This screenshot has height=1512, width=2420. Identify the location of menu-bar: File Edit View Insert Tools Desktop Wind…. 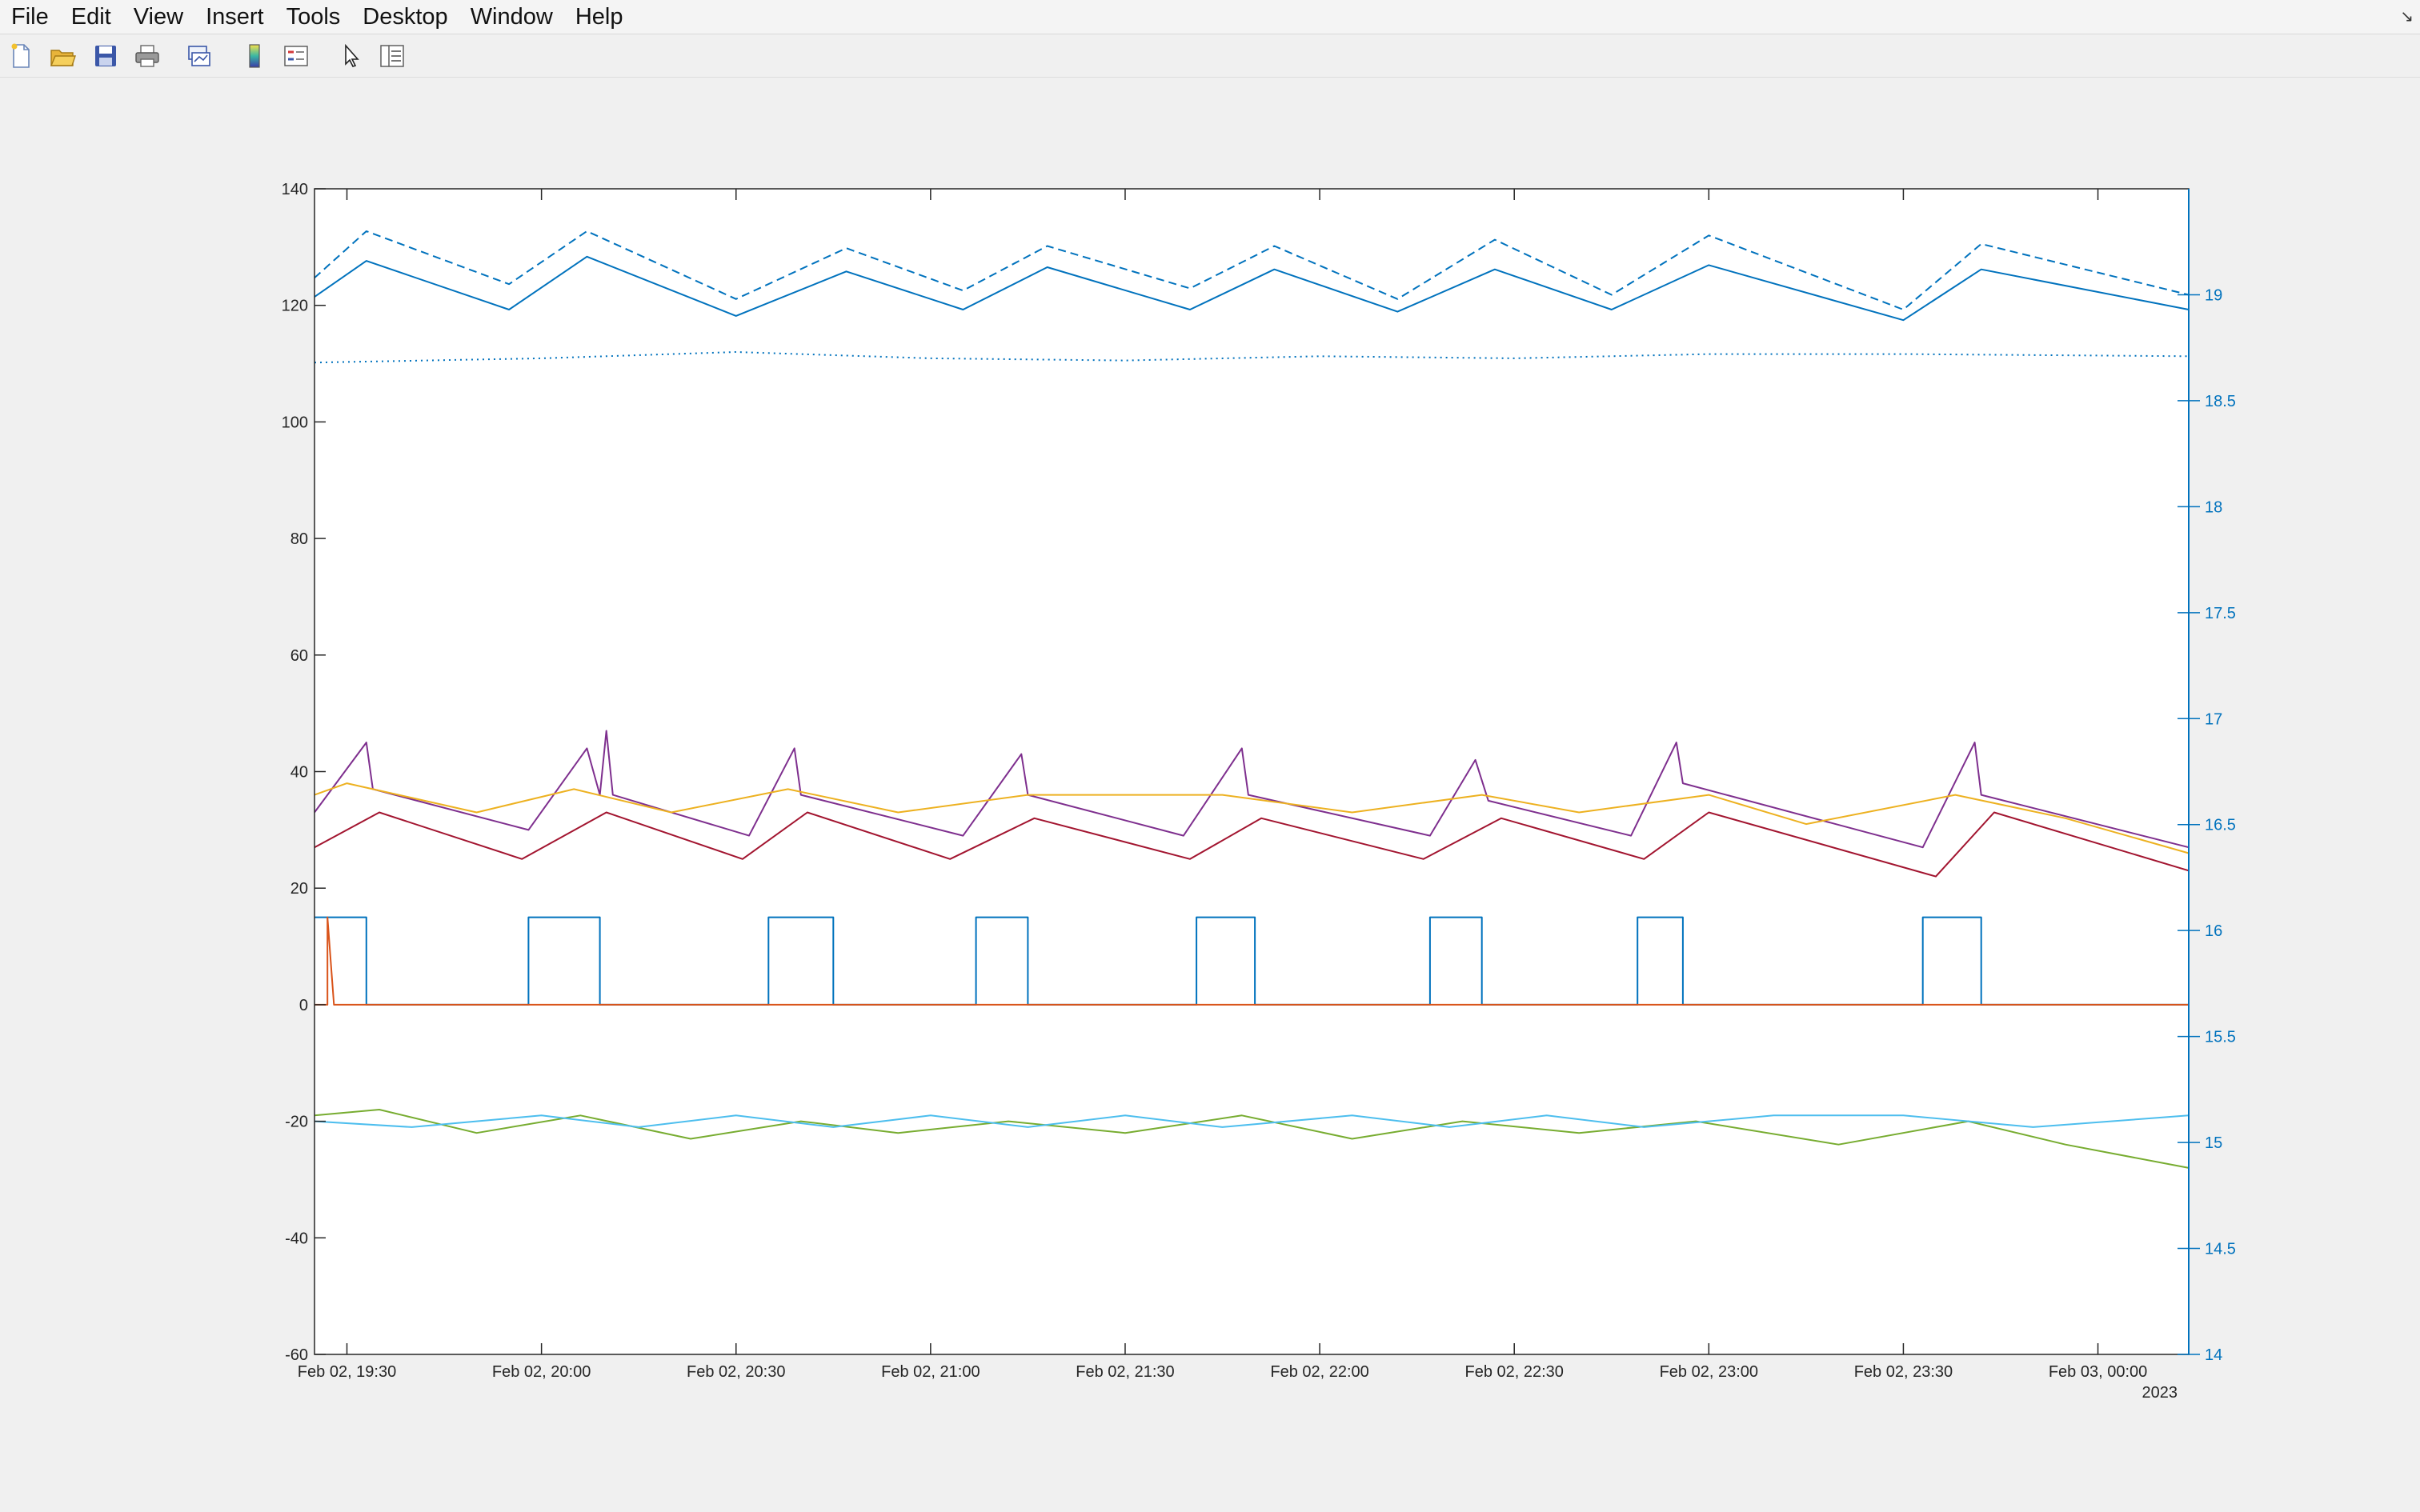
(1210, 17).